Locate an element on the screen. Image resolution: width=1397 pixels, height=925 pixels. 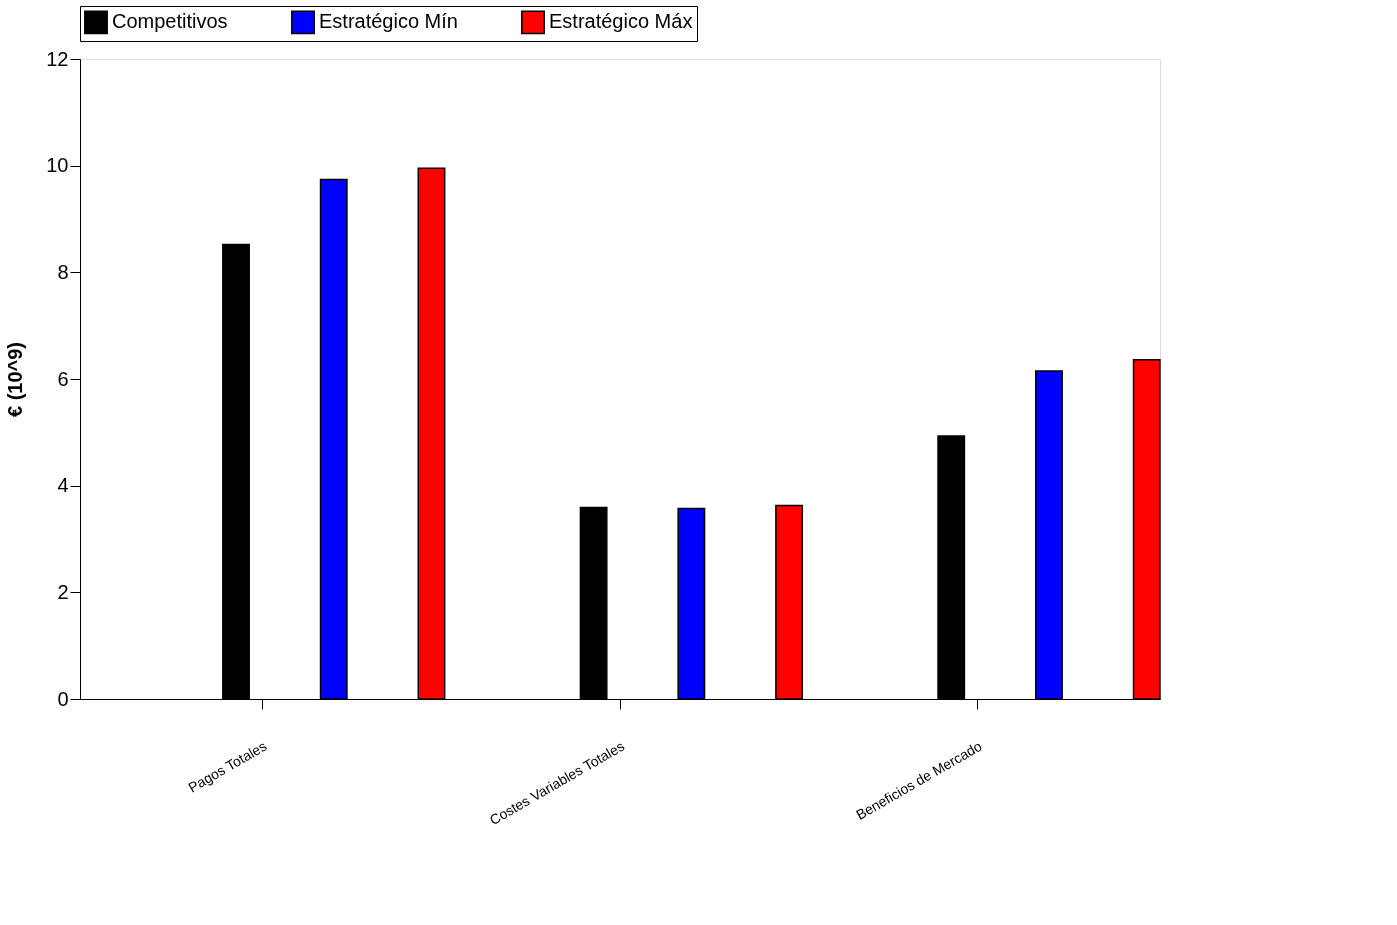
legend-label: Competitivos is located at coordinates (170, 21).